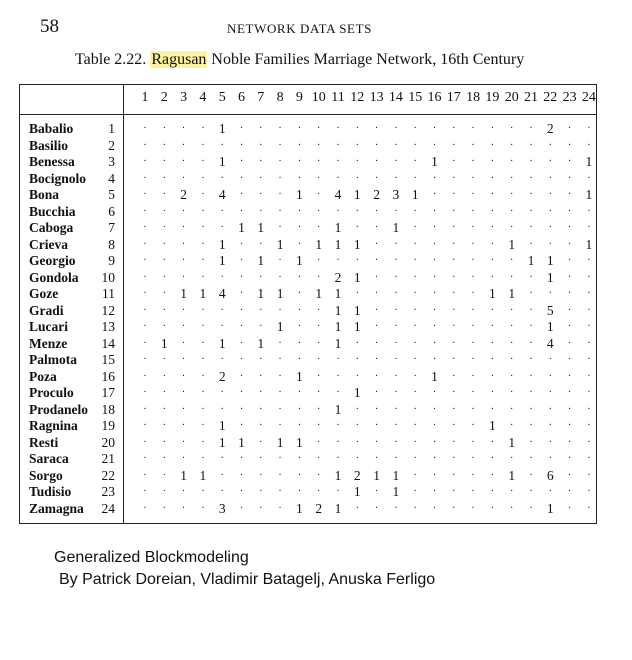  Describe the element at coordinates (111, 161) in the screenshot. I see `row-number: 3` at that location.